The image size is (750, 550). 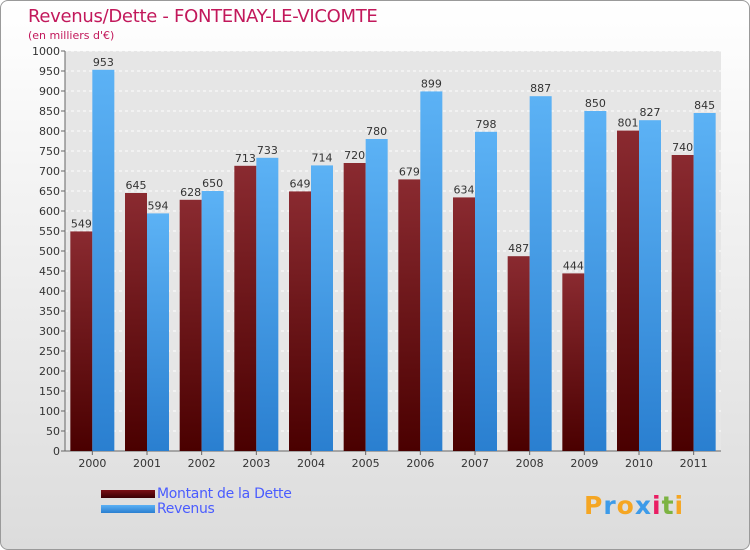 I want to click on x-tick-label: 2003, so click(x=256, y=463).